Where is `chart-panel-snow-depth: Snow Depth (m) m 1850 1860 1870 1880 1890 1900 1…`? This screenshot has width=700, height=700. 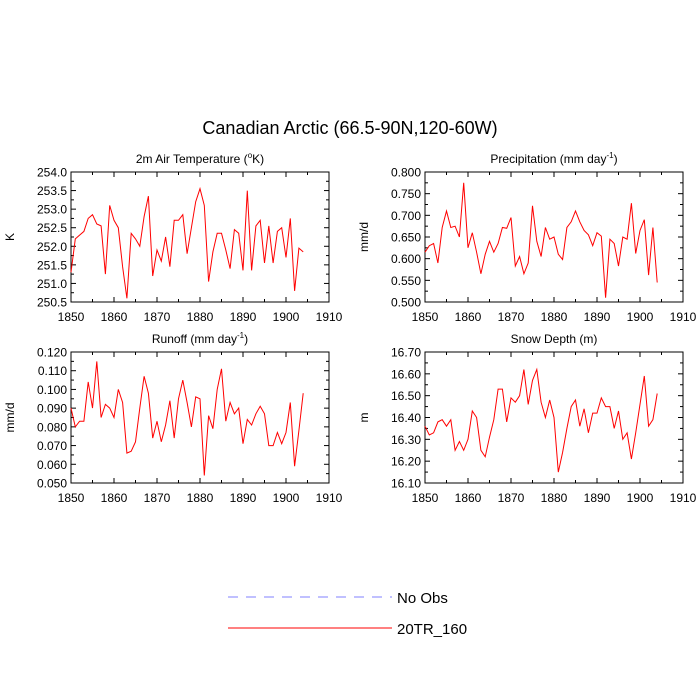
chart-panel-snow-depth: Snow Depth (m) m 1850 1860 1870 1880 1890 1900 1… is located at coordinates (527, 418).